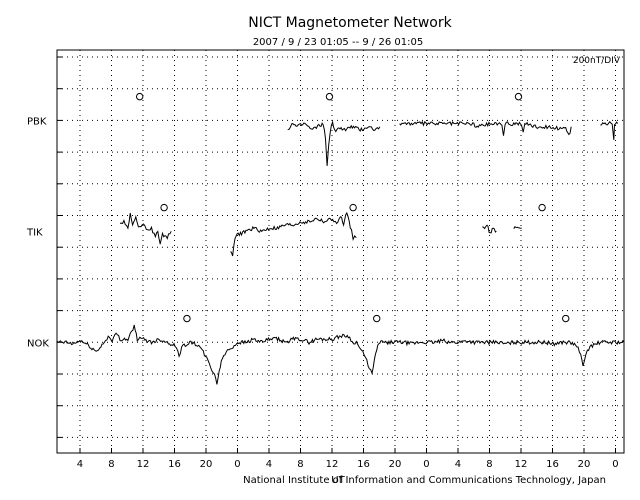 The height and width of the screenshot is (500, 640). Describe the element at coordinates (38, 343) in the screenshot. I see `station-label: NOK` at that location.